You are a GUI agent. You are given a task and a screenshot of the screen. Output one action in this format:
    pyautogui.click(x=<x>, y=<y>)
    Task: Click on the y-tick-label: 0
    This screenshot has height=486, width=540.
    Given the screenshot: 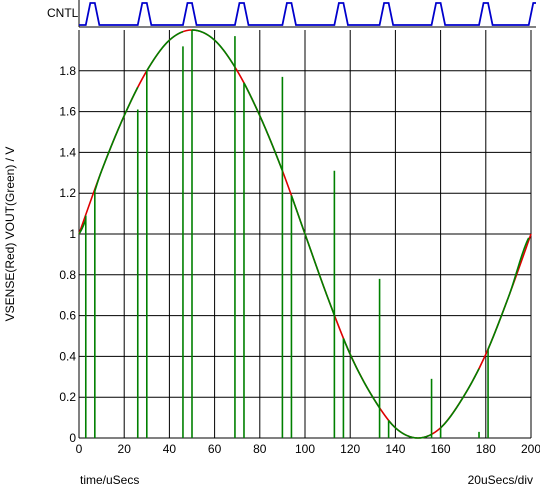 What is the action you would take?
    pyautogui.click(x=72, y=438)
    